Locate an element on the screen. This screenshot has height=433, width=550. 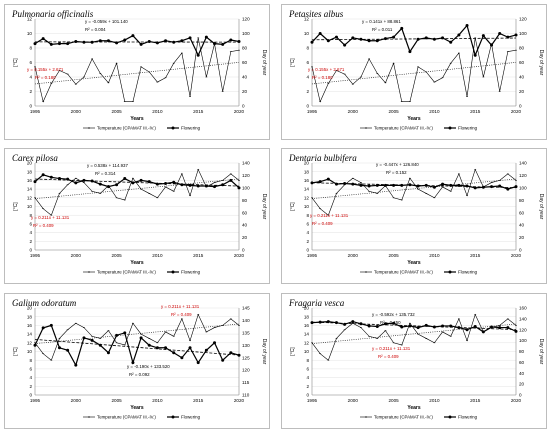
equation-annotation: y = -0.447x + 126.840 is located at coordinates (397, 164).